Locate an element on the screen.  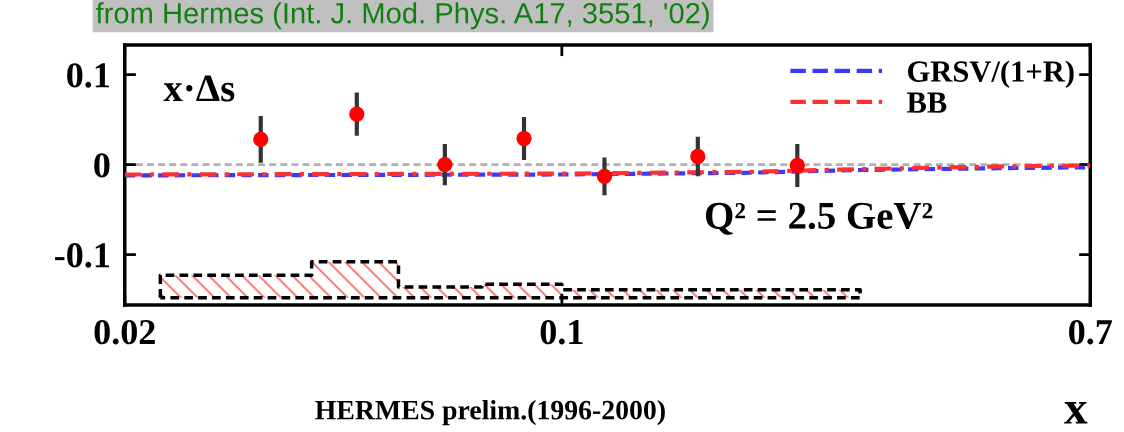
x-tick-label: 0.7 is located at coordinates (1090, 332).